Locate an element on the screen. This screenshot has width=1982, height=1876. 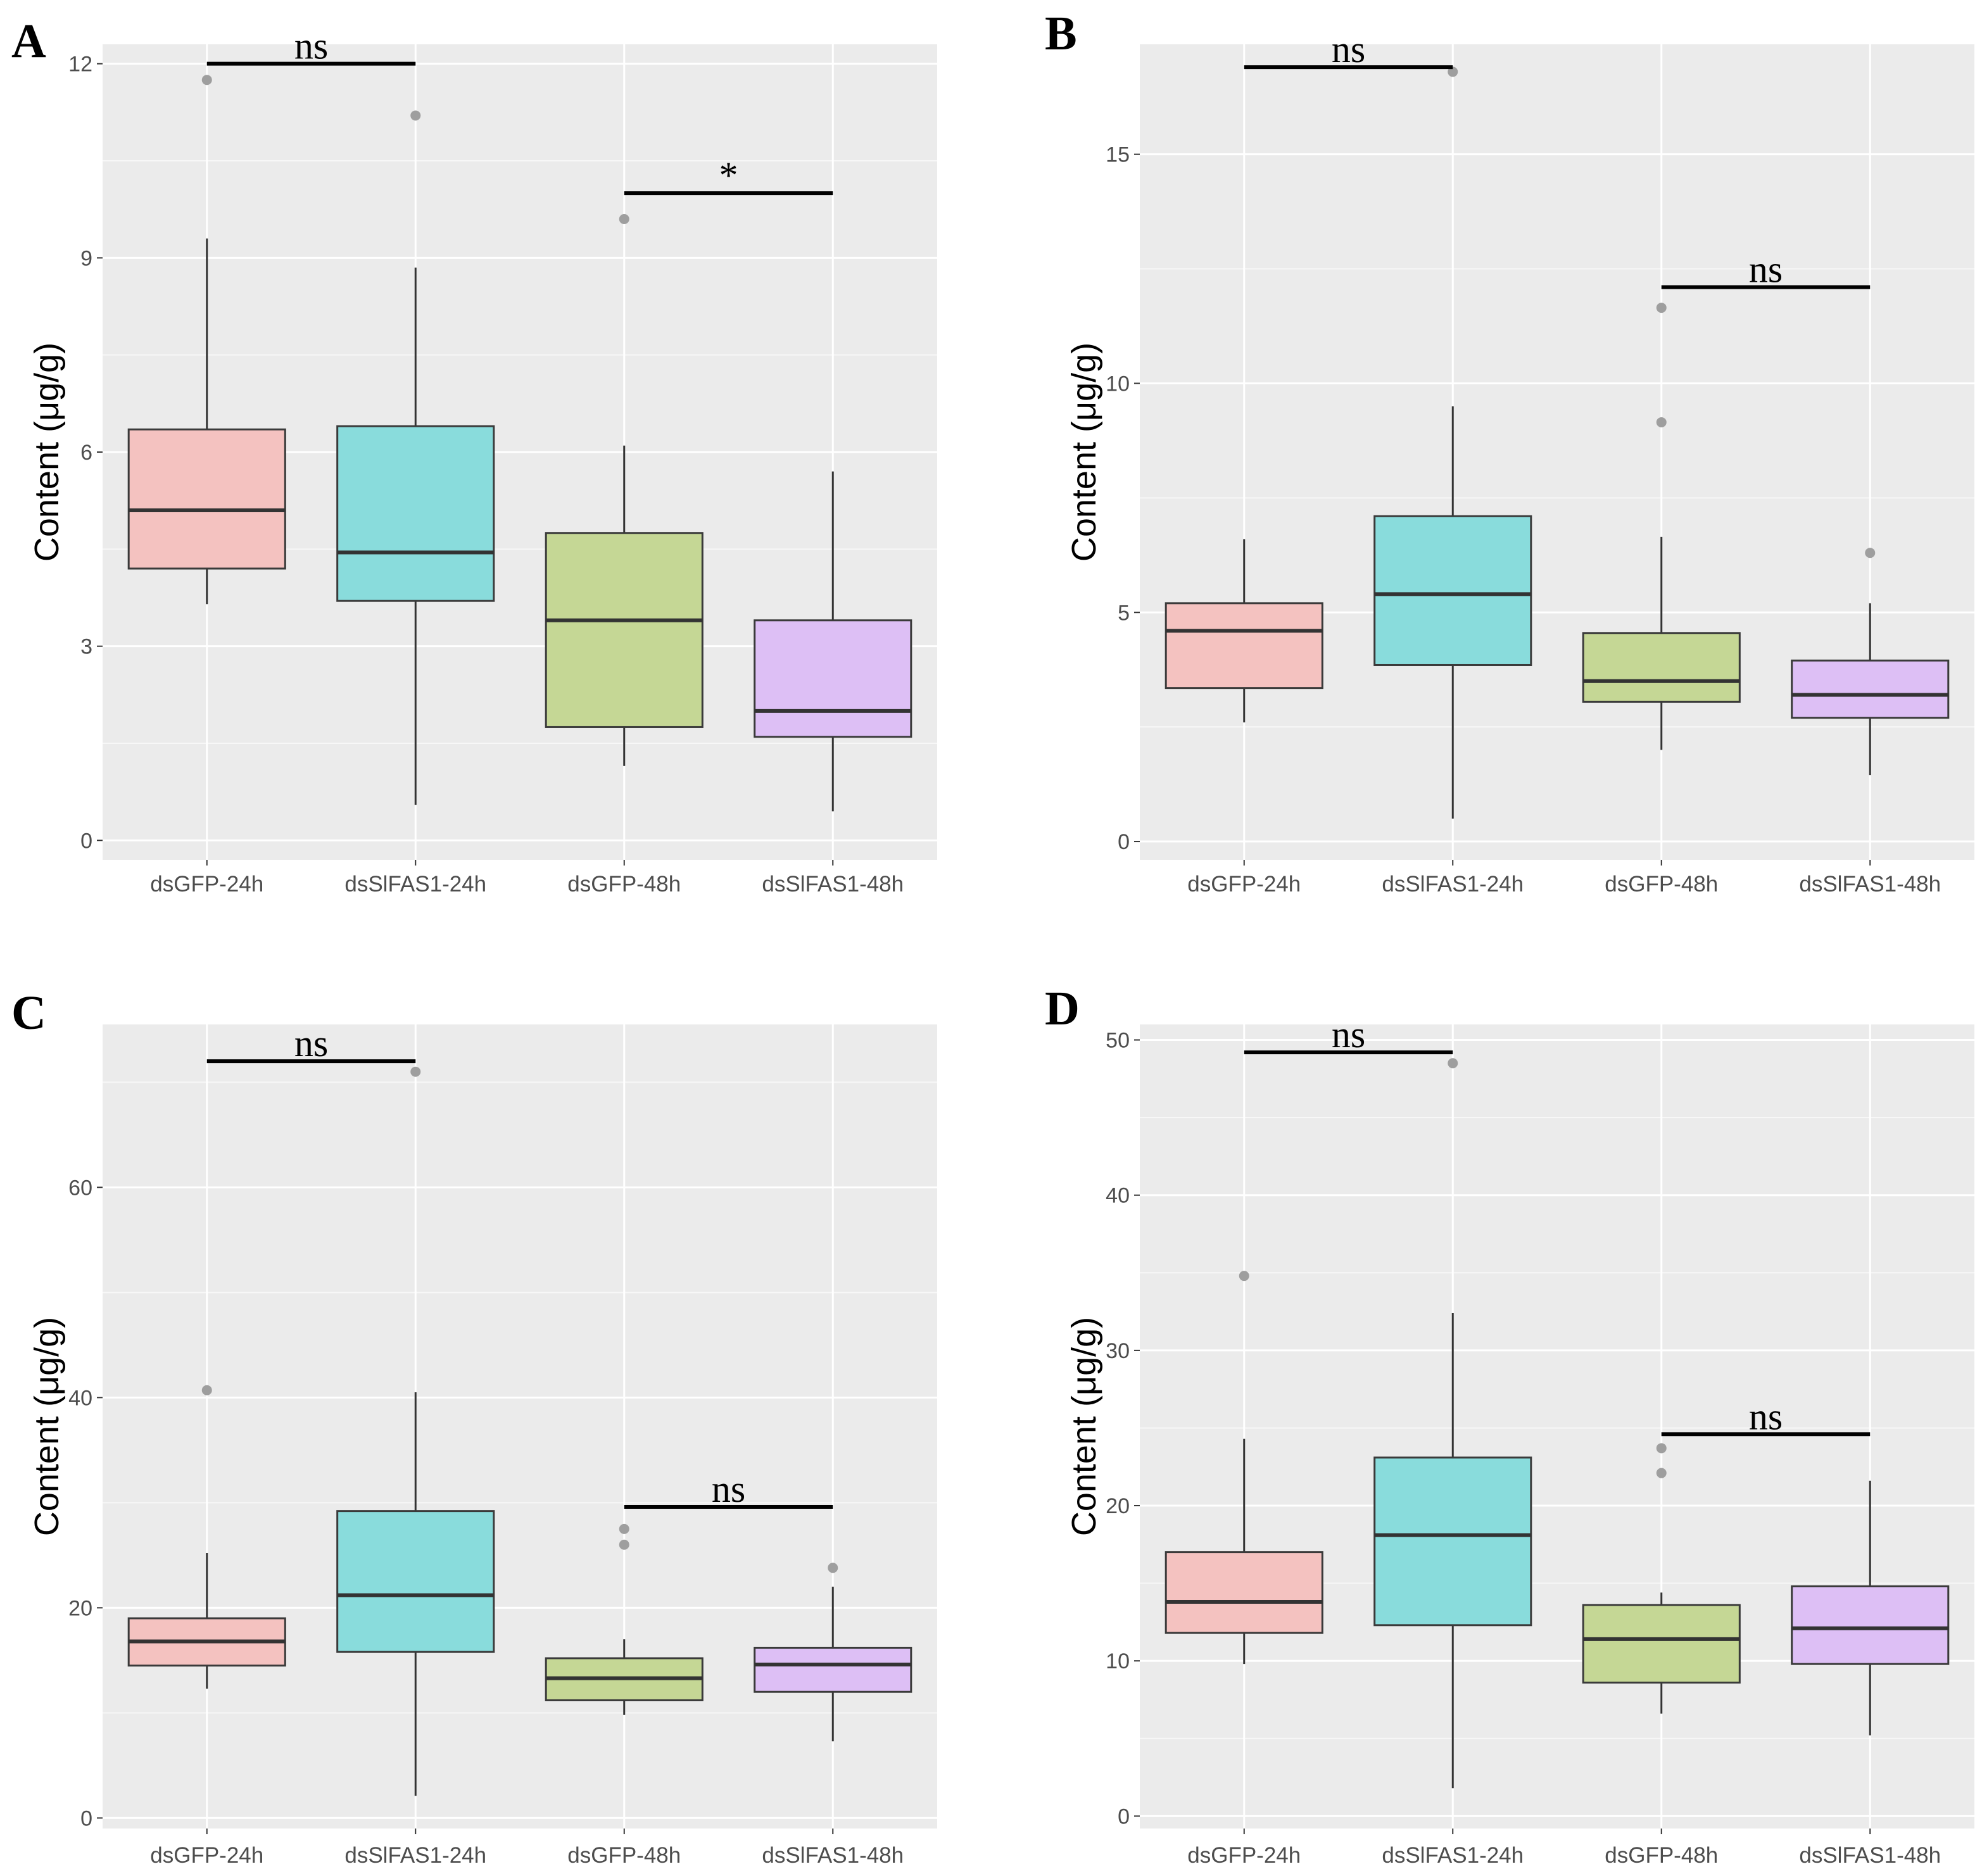
significance-label: * is located at coordinates (728, 175).